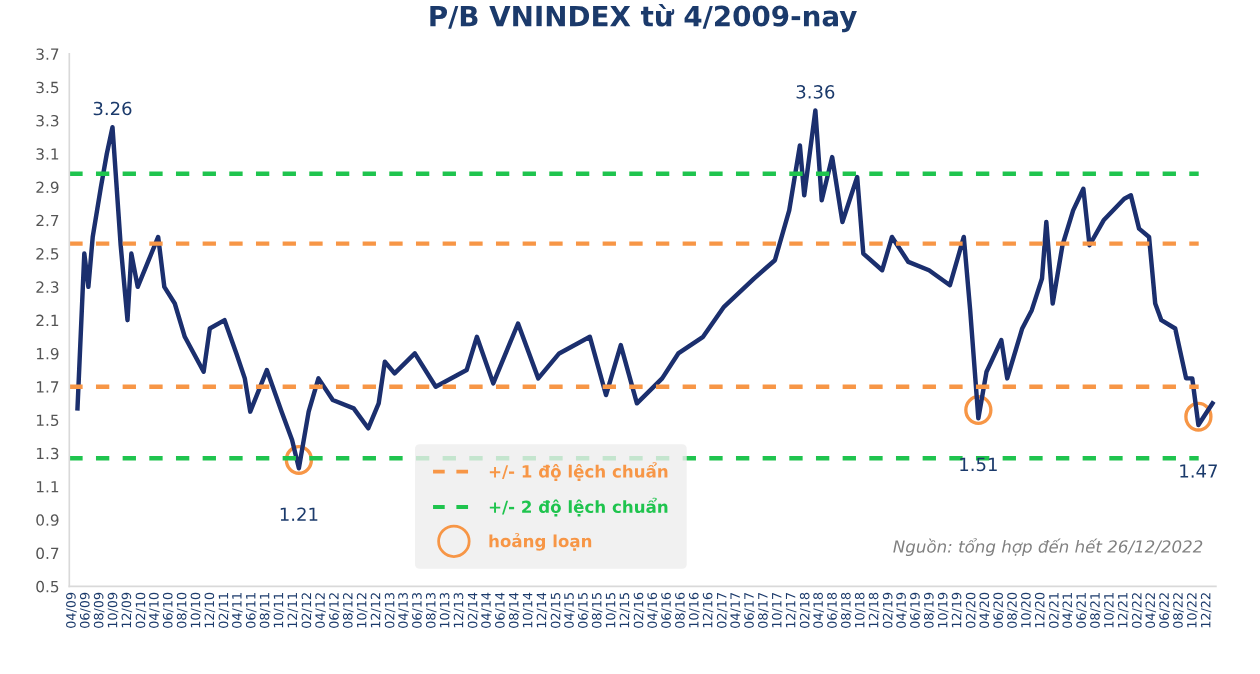 This screenshot has width=1260, height=674. Describe the element at coordinates (978, 464) in the screenshot. I see `annotation: 1.51` at that location.